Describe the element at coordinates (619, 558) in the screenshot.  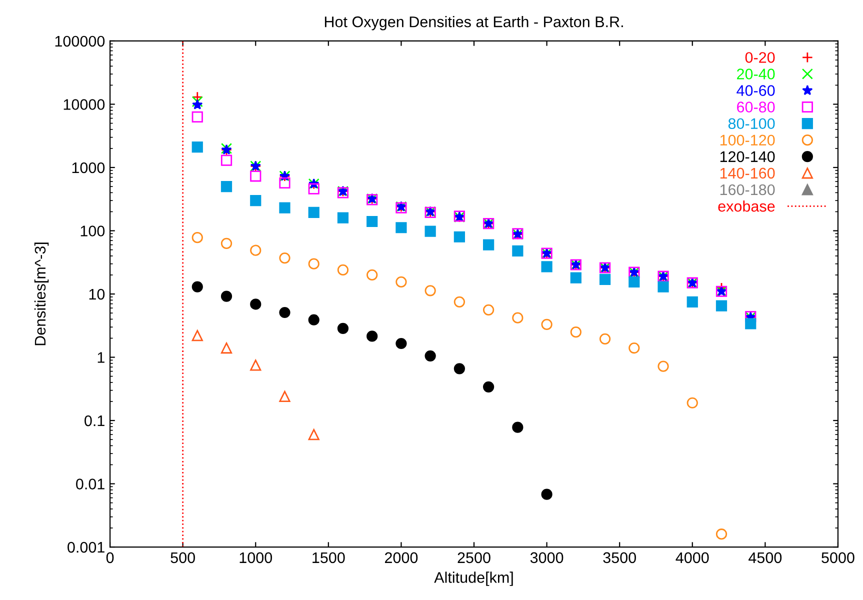
I see `x-tick-label: 3500` at that location.